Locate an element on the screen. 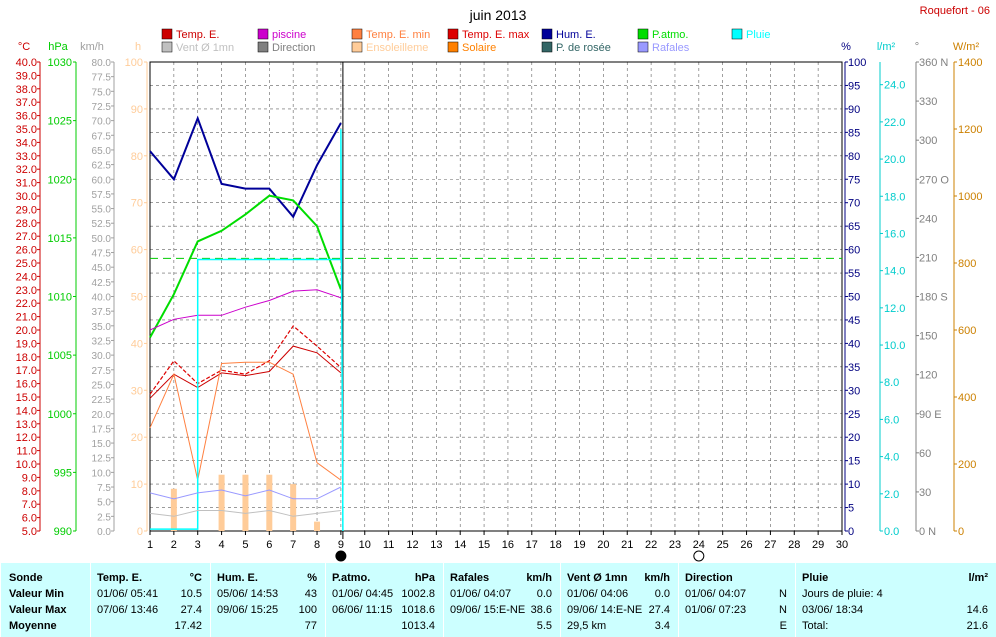 The height and width of the screenshot is (637, 996). stats-max-value: 38.6 is located at coordinates (541, 610).